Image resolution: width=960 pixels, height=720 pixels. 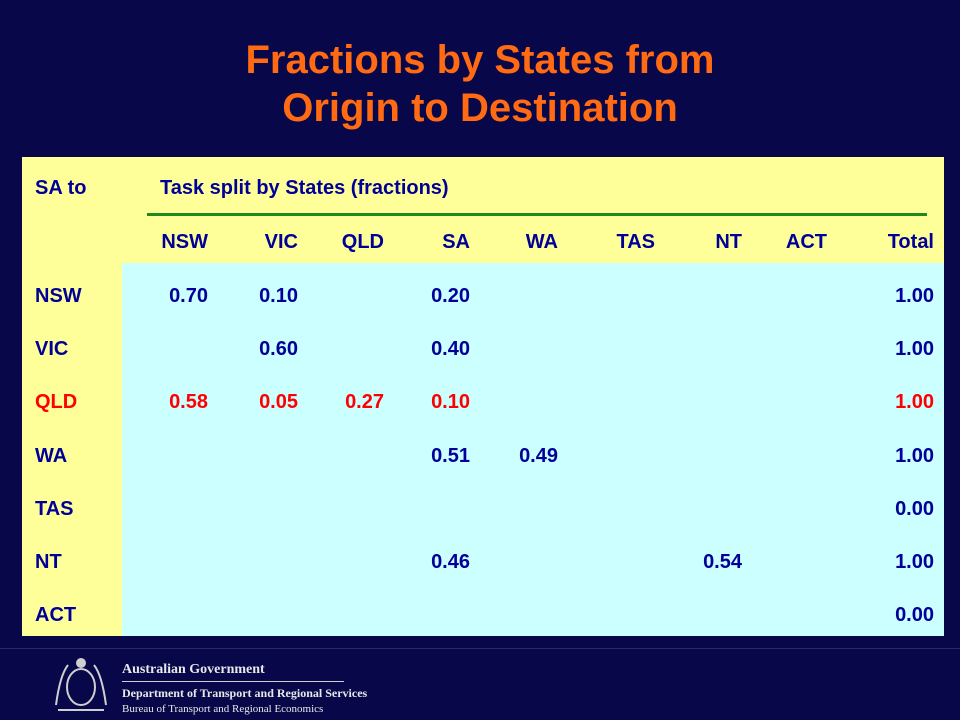 What do you see at coordinates (480, 60) in the screenshot?
I see `title-line: Fractions by States from` at bounding box center [480, 60].